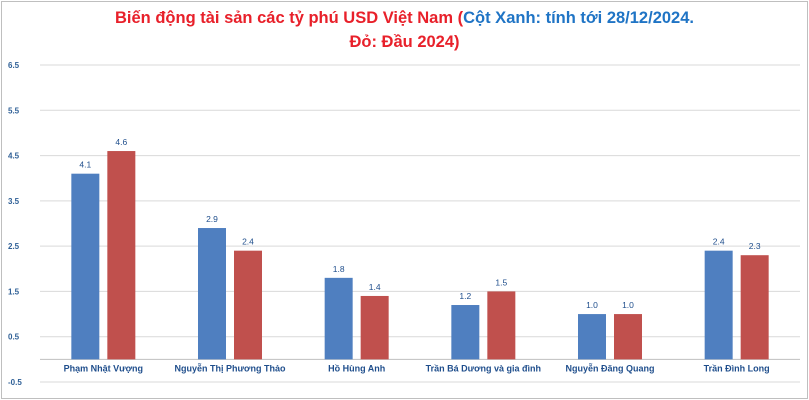 The width and height of the screenshot is (809, 400). What do you see at coordinates (465, 296) in the screenshot?
I see `data-label: 1.2` at bounding box center [465, 296].